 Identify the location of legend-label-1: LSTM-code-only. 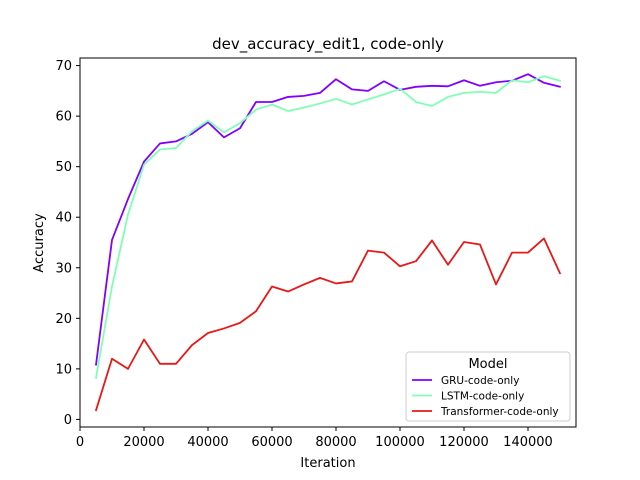
(482, 397).